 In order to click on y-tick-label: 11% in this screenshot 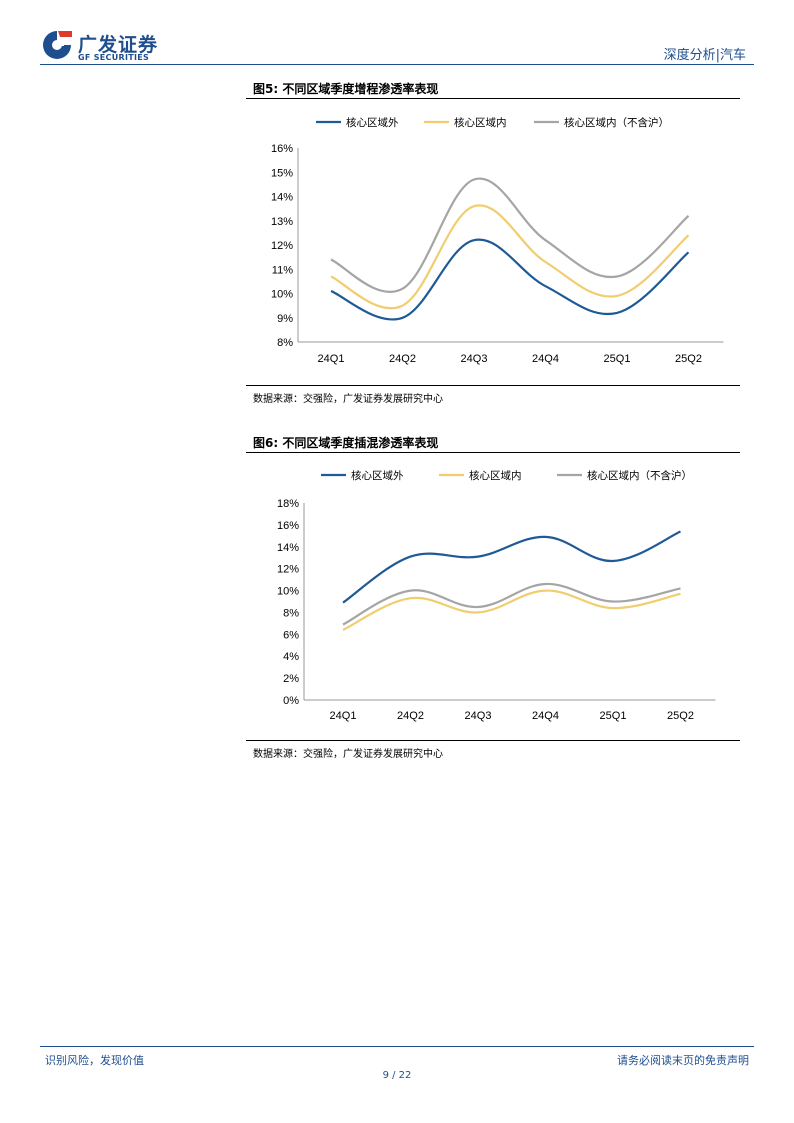, I will do `click(282, 270)`.